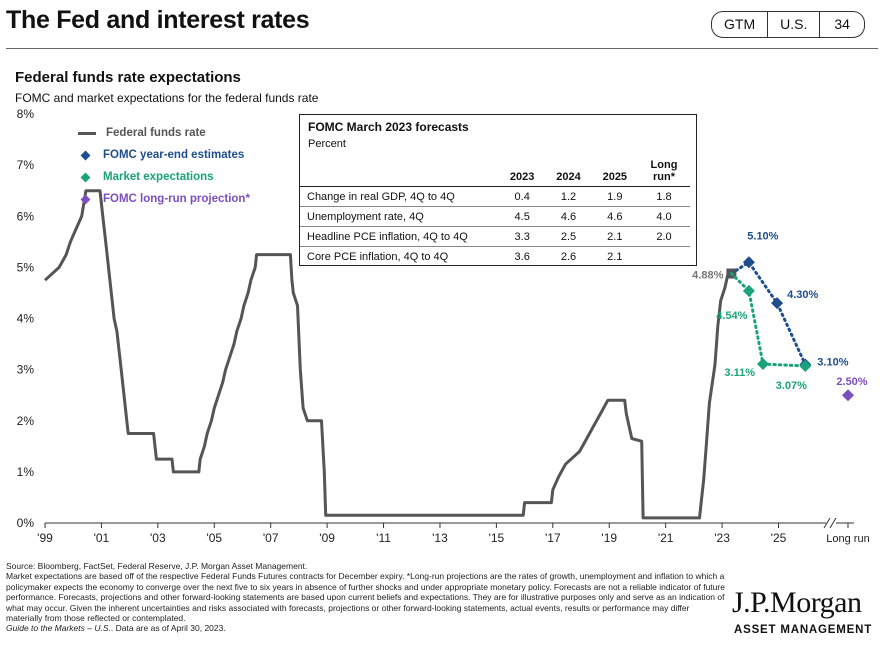 Image resolution: width=884 pixels, height=654 pixels. Describe the element at coordinates (802, 295) in the screenshot. I see `data-label-fomc: 4.30%` at that location.